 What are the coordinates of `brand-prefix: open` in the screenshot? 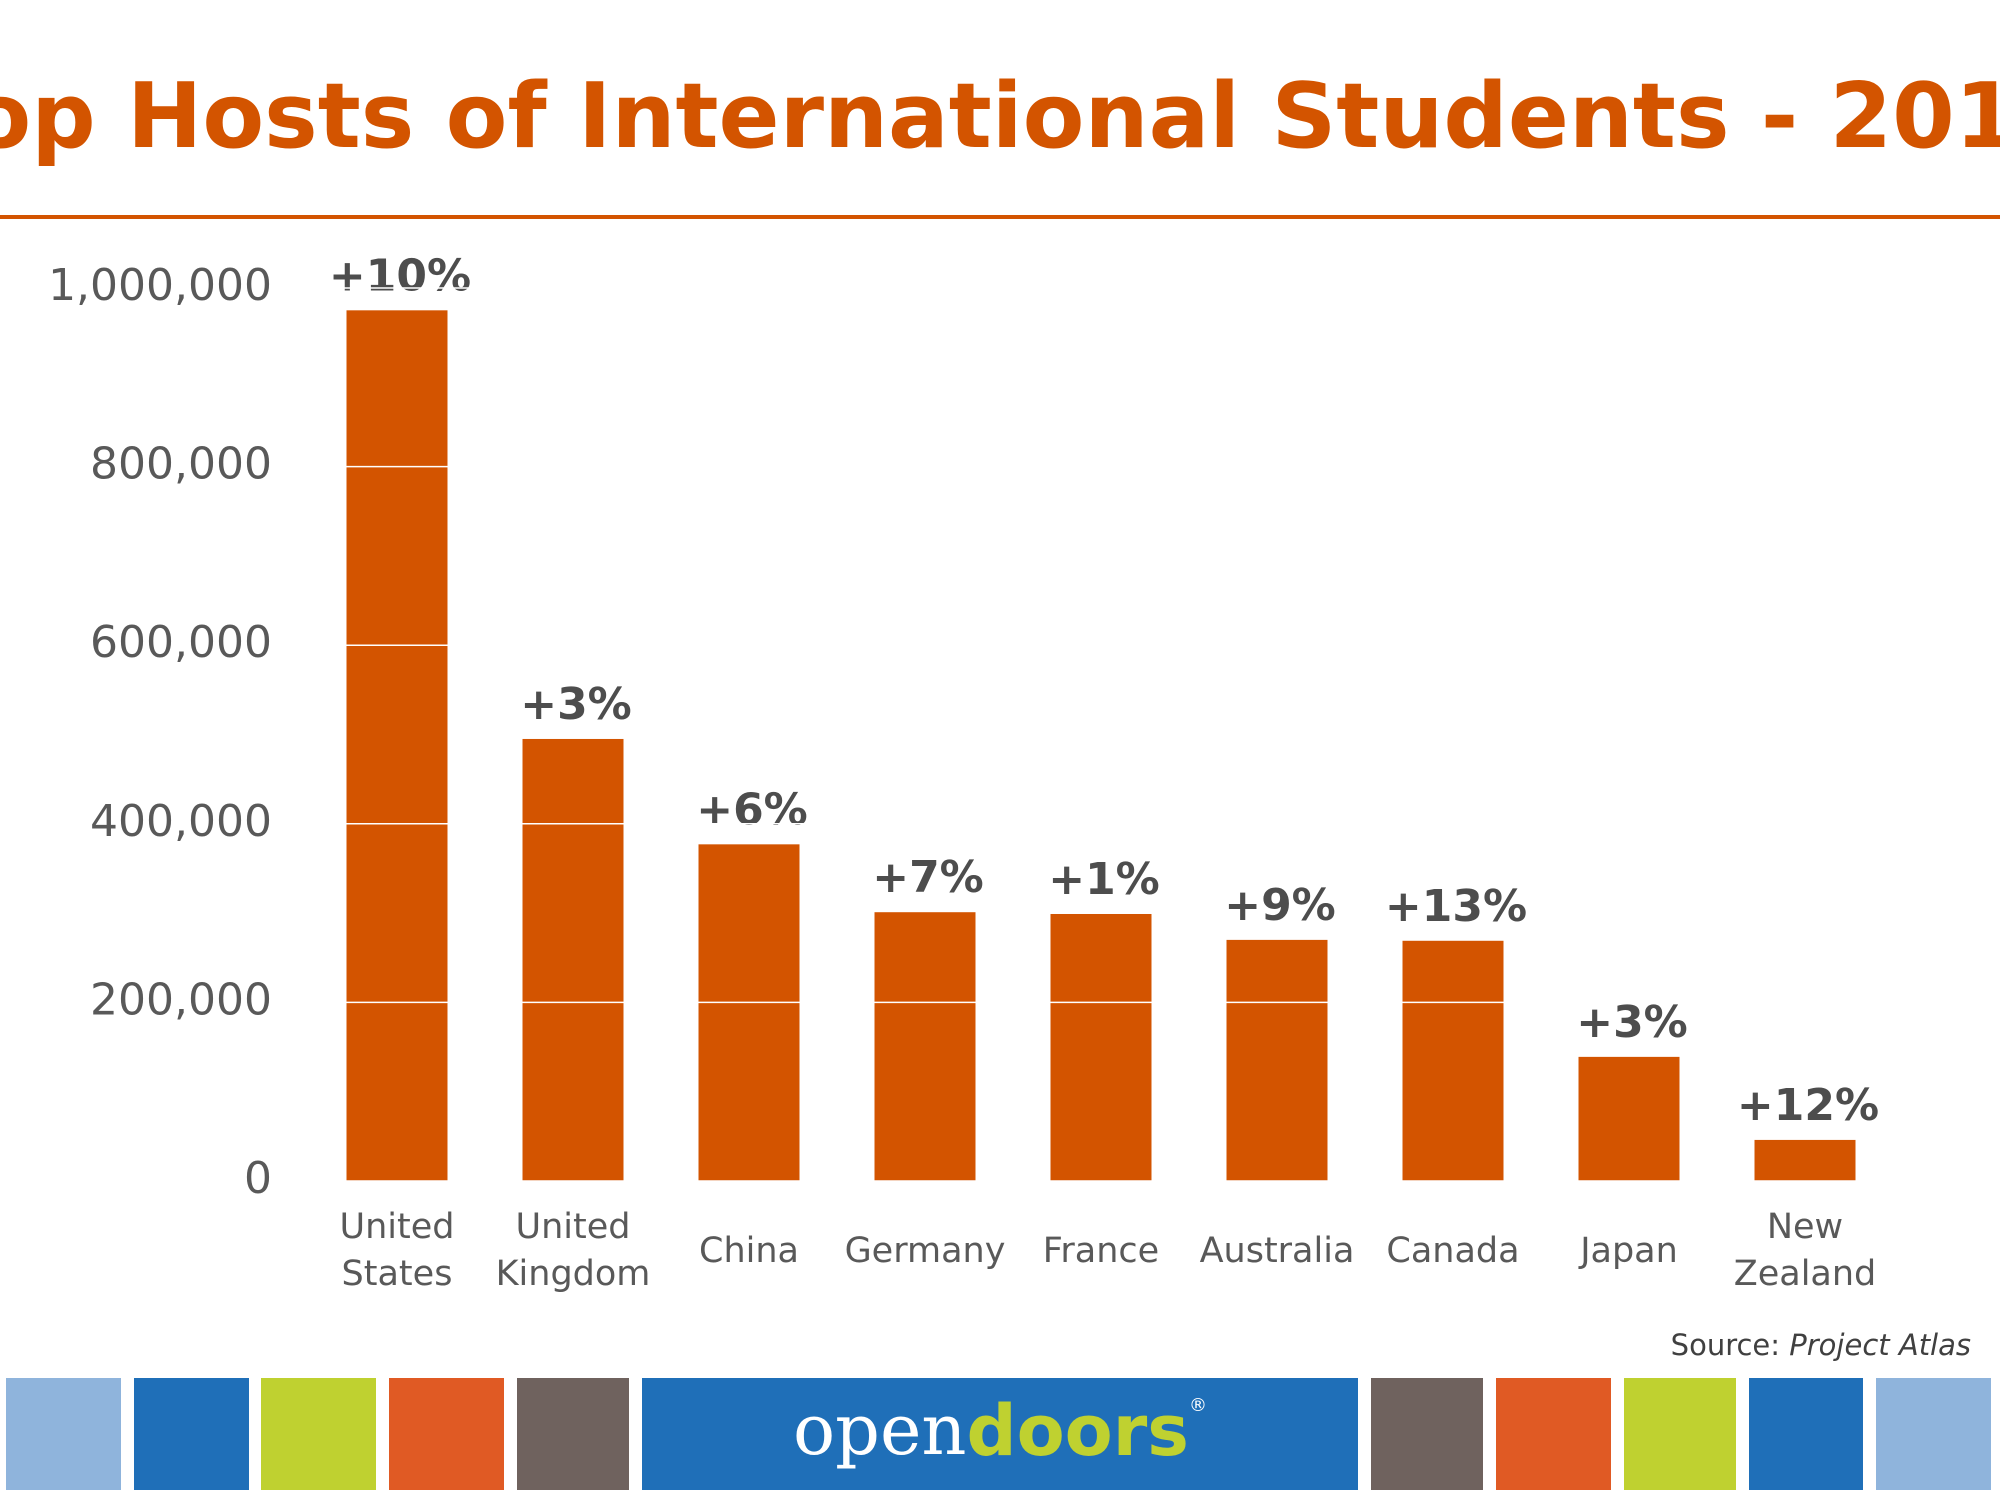 It's located at (879, 1430).